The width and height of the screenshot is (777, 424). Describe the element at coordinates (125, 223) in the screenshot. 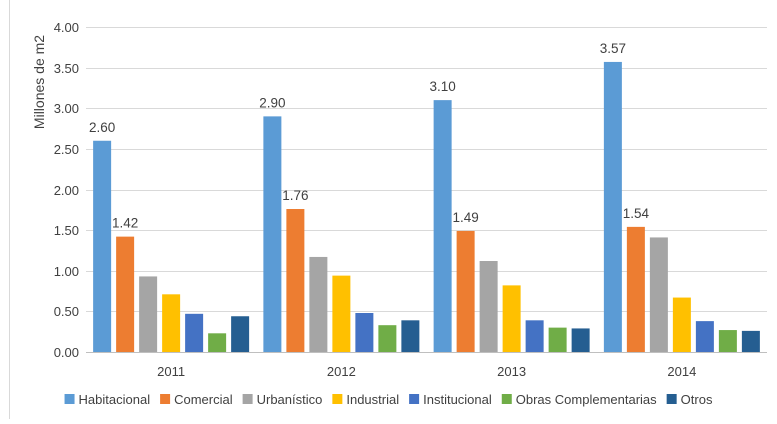

I see `data-label: 1.42` at that location.